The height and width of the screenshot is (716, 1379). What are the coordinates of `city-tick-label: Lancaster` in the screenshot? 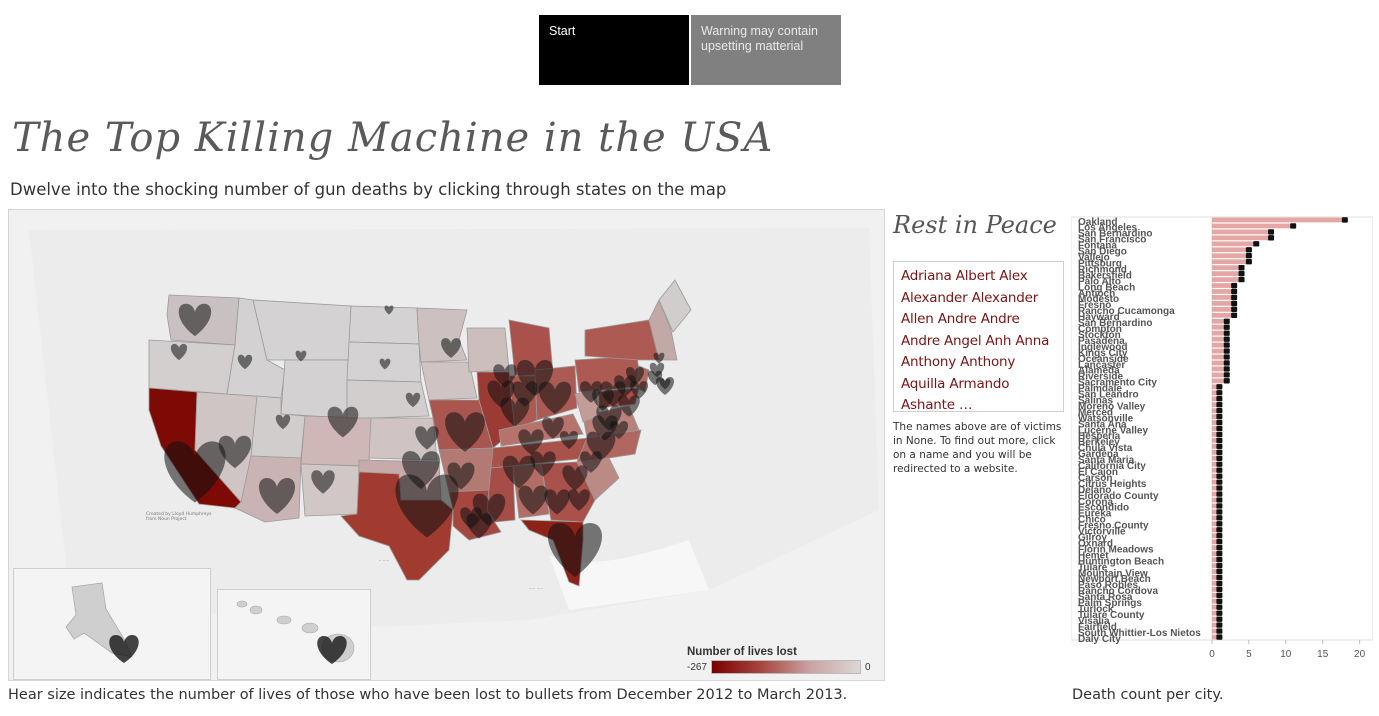 It's located at (1101, 365).